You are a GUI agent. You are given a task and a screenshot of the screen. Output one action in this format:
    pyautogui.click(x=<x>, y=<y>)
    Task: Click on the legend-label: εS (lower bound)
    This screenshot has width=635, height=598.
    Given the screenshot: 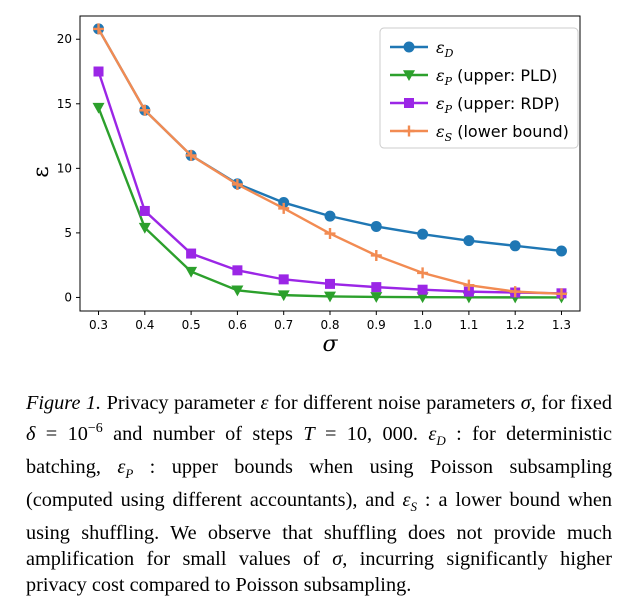 What is the action you would take?
    pyautogui.click(x=502, y=133)
    